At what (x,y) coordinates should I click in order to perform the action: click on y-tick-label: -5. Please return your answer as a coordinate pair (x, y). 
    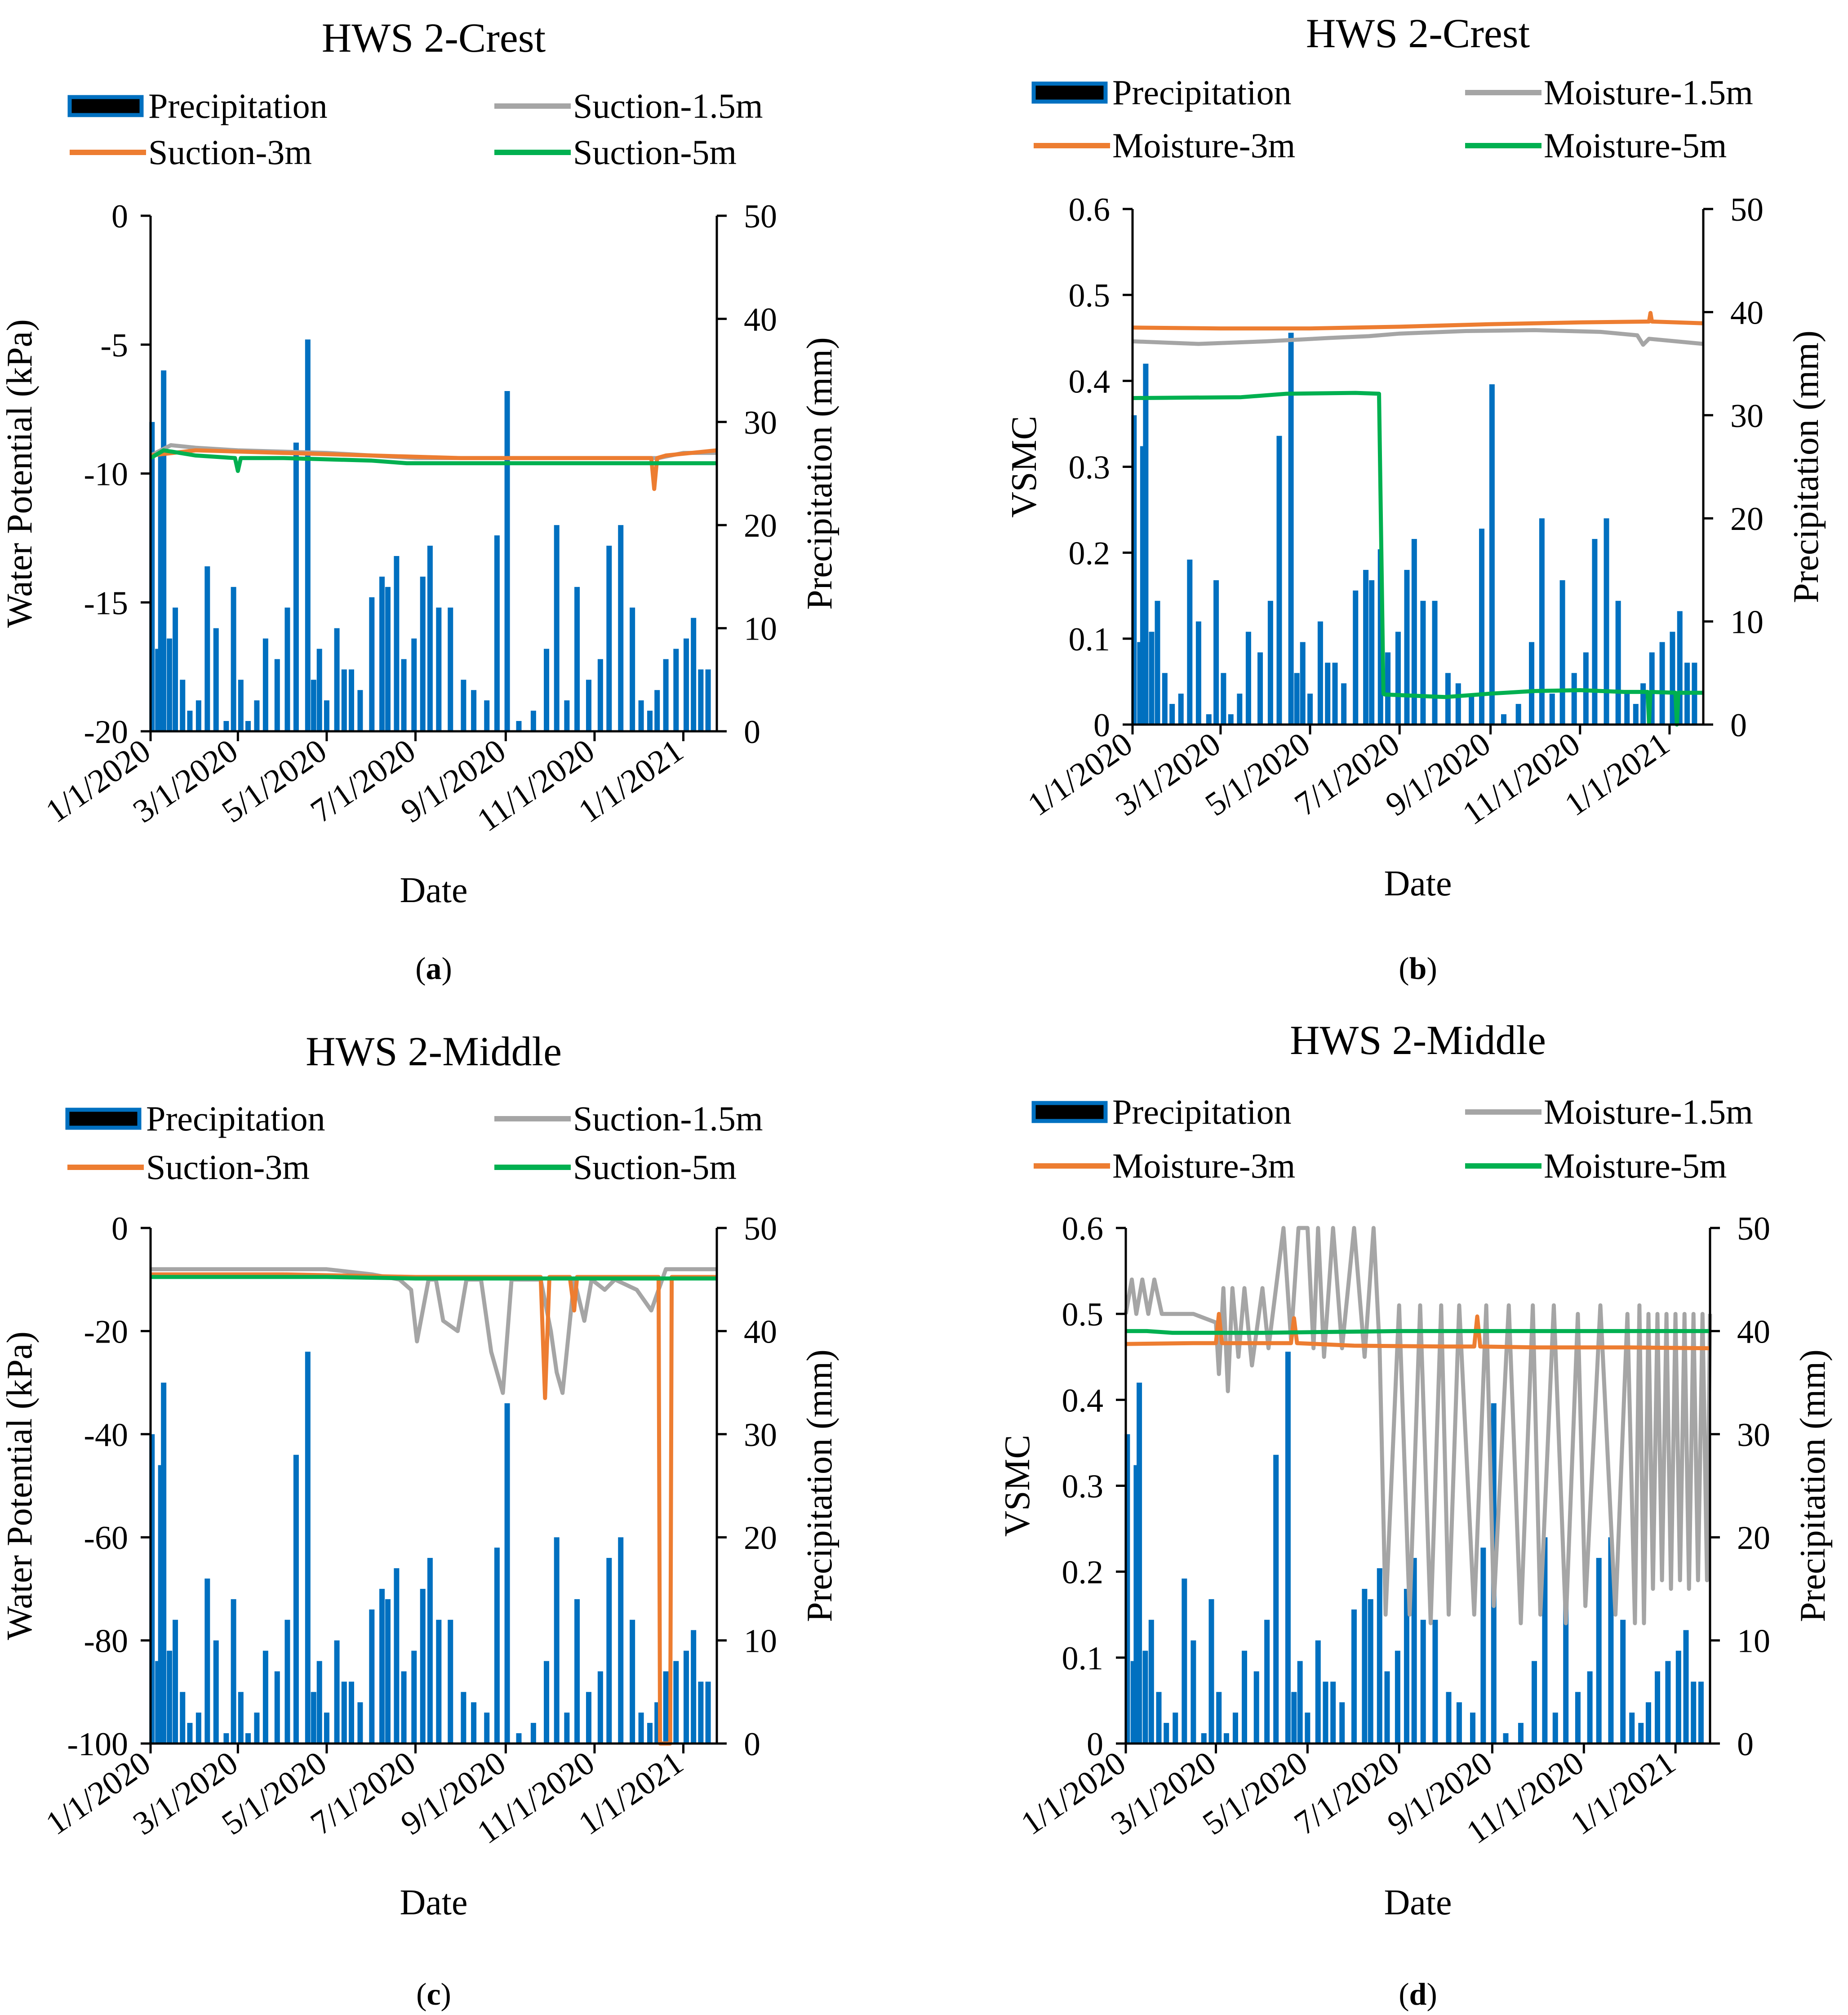
    Looking at the image, I should click on (114, 345).